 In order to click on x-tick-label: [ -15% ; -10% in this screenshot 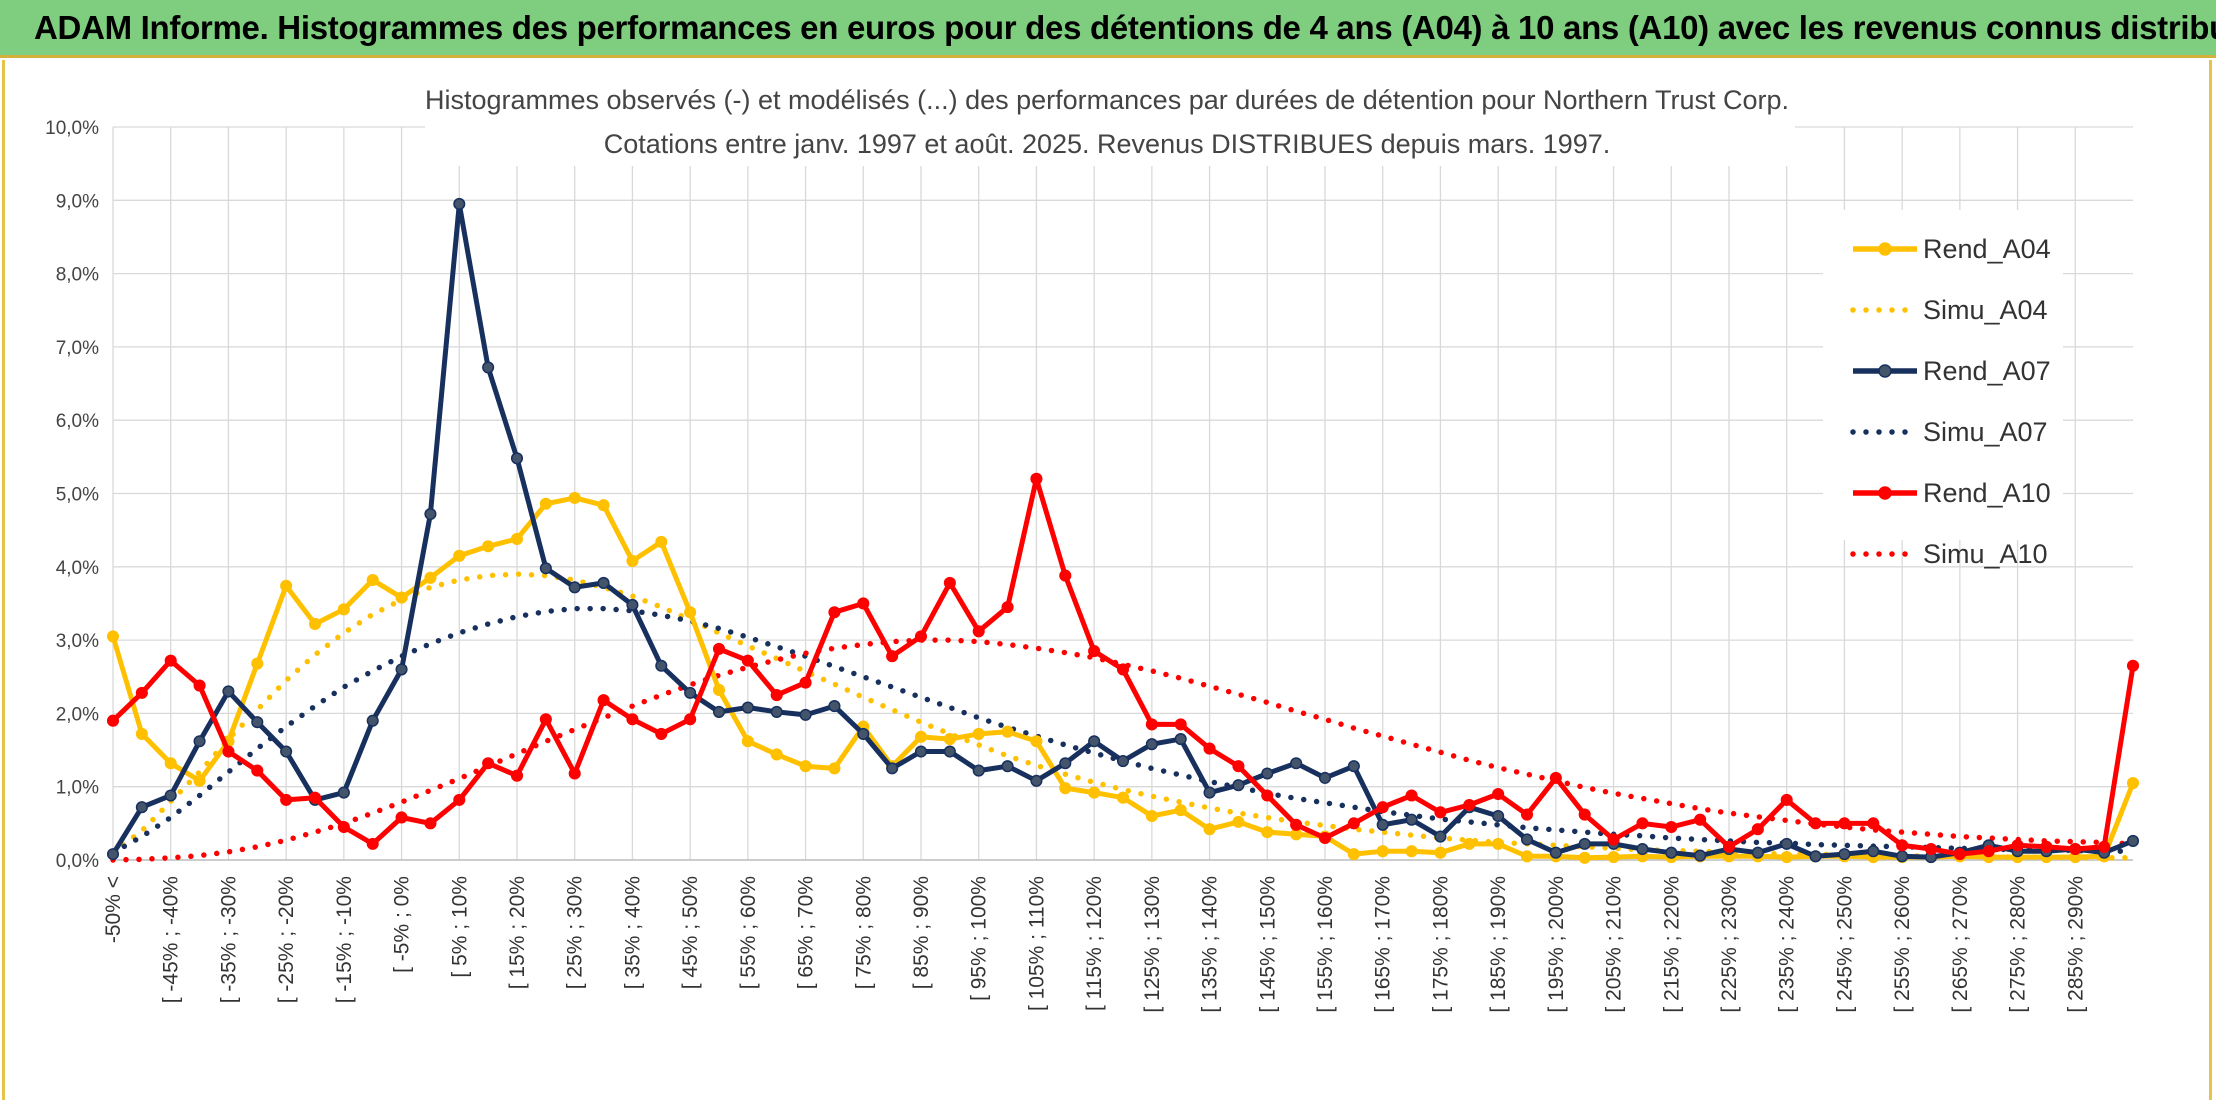, I will do `click(344, 939)`.